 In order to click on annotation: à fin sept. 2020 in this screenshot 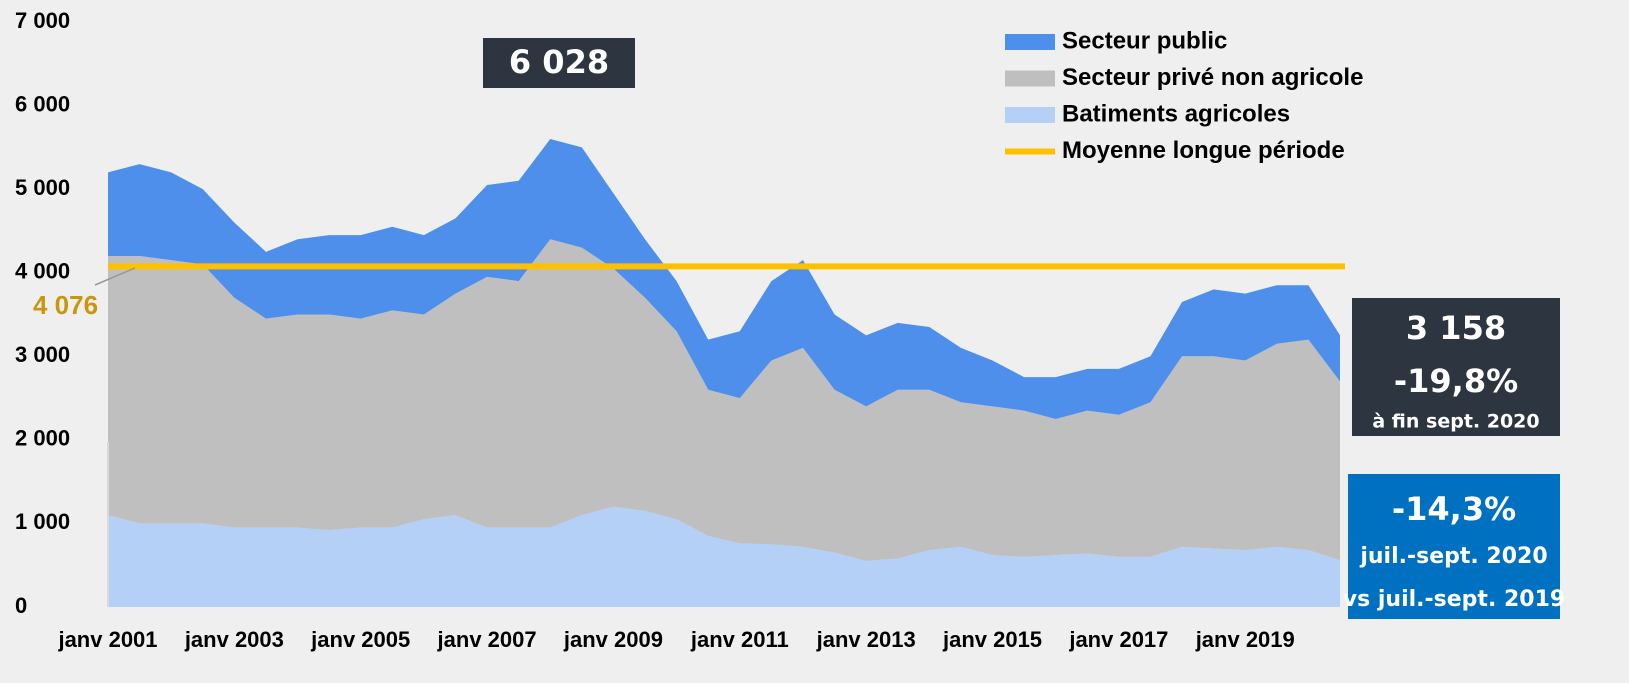, I will do `click(1455, 422)`.